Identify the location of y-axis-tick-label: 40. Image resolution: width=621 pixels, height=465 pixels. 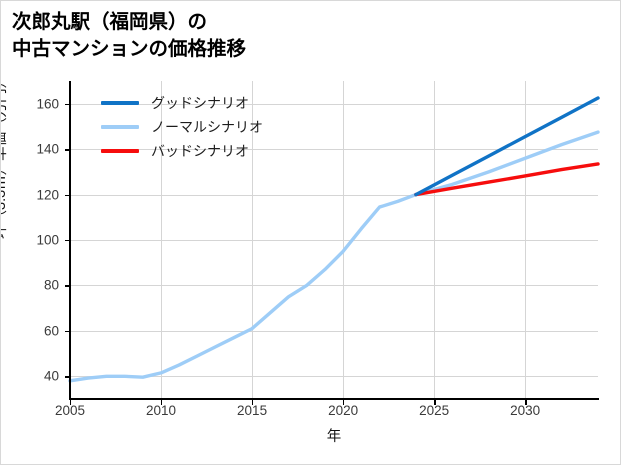
(51, 376).